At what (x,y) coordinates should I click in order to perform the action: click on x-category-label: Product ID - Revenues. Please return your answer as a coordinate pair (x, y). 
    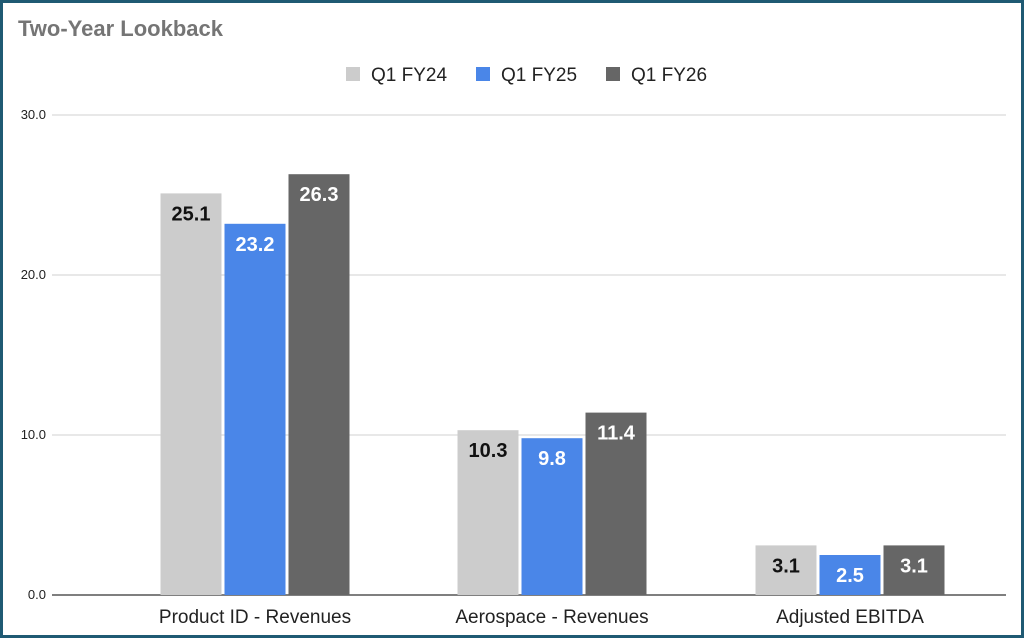
    Looking at the image, I should click on (255, 617).